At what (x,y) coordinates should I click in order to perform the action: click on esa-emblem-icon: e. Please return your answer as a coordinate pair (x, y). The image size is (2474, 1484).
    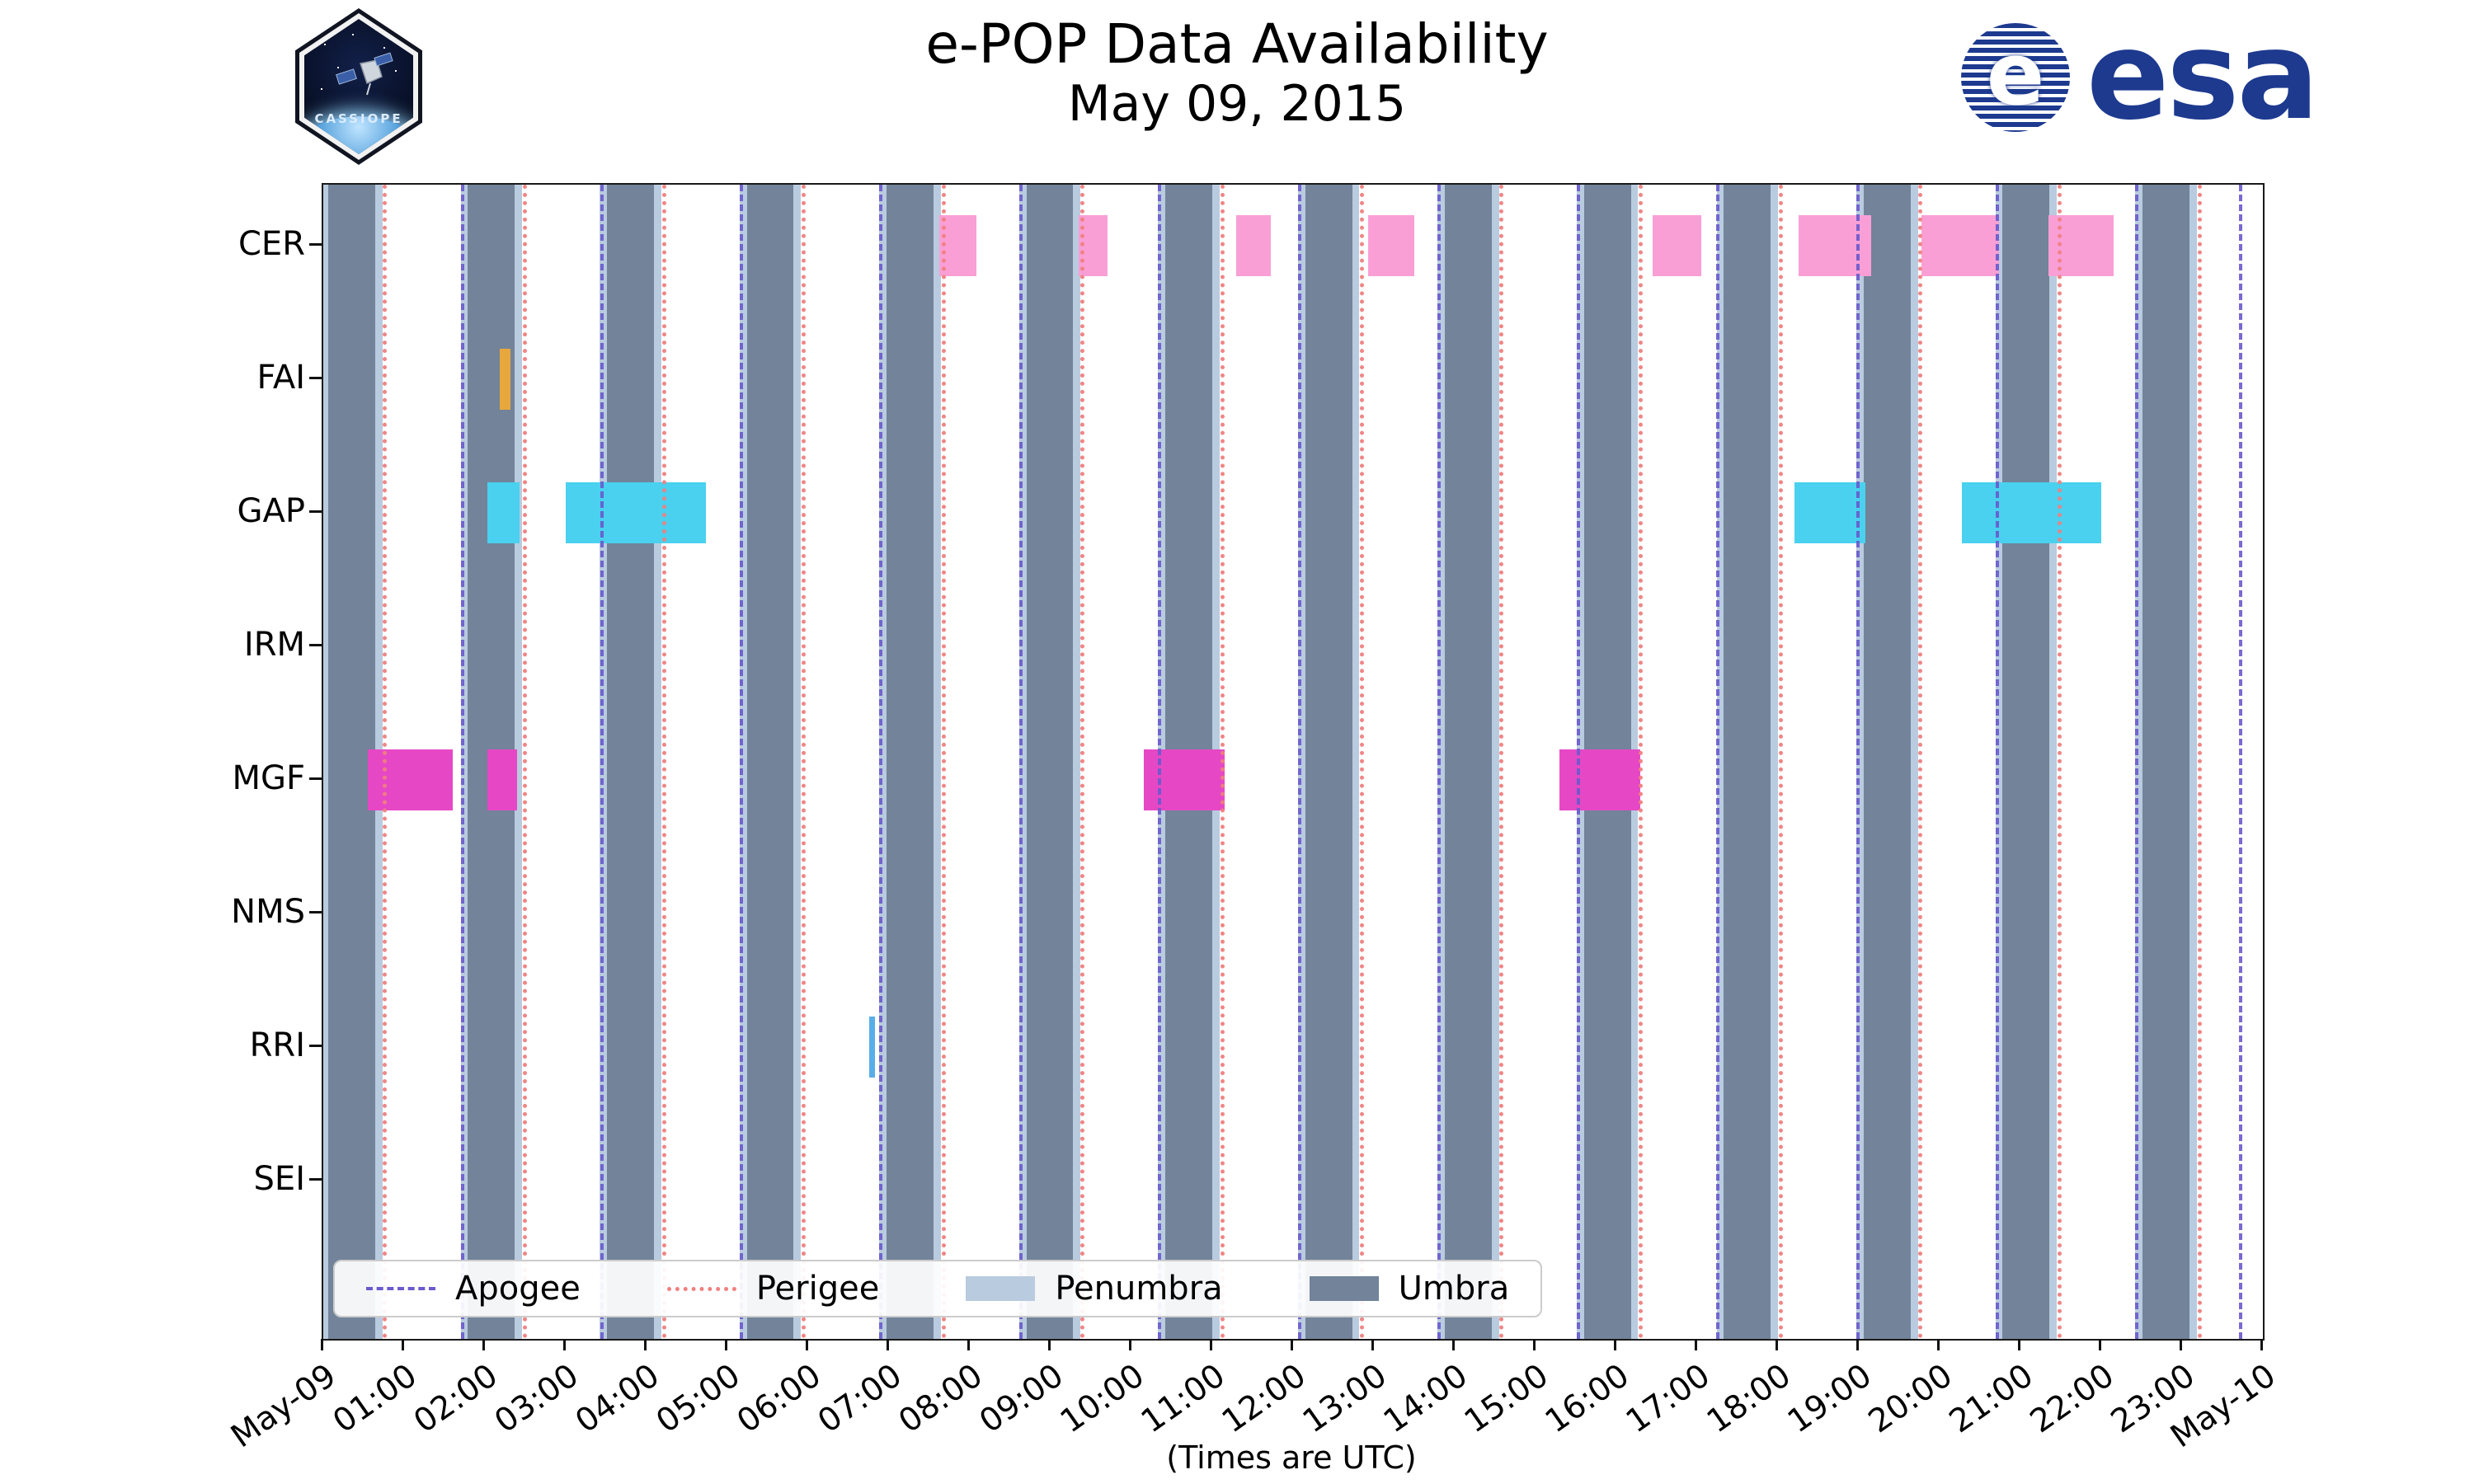
    Looking at the image, I should click on (2015, 77).